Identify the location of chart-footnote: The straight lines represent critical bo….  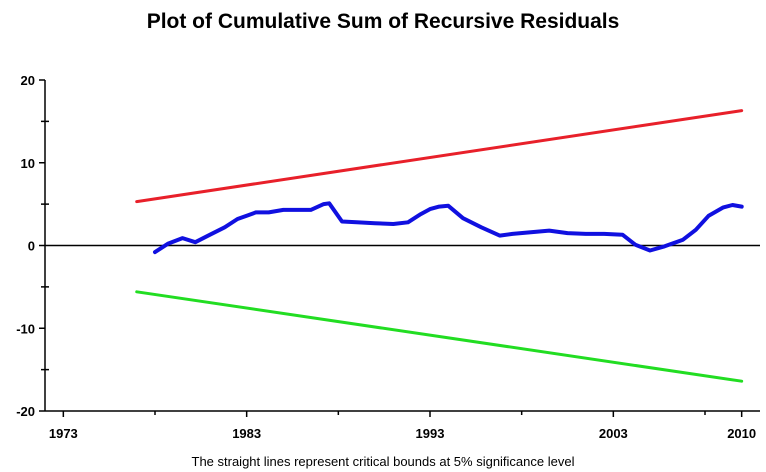
(383, 461).